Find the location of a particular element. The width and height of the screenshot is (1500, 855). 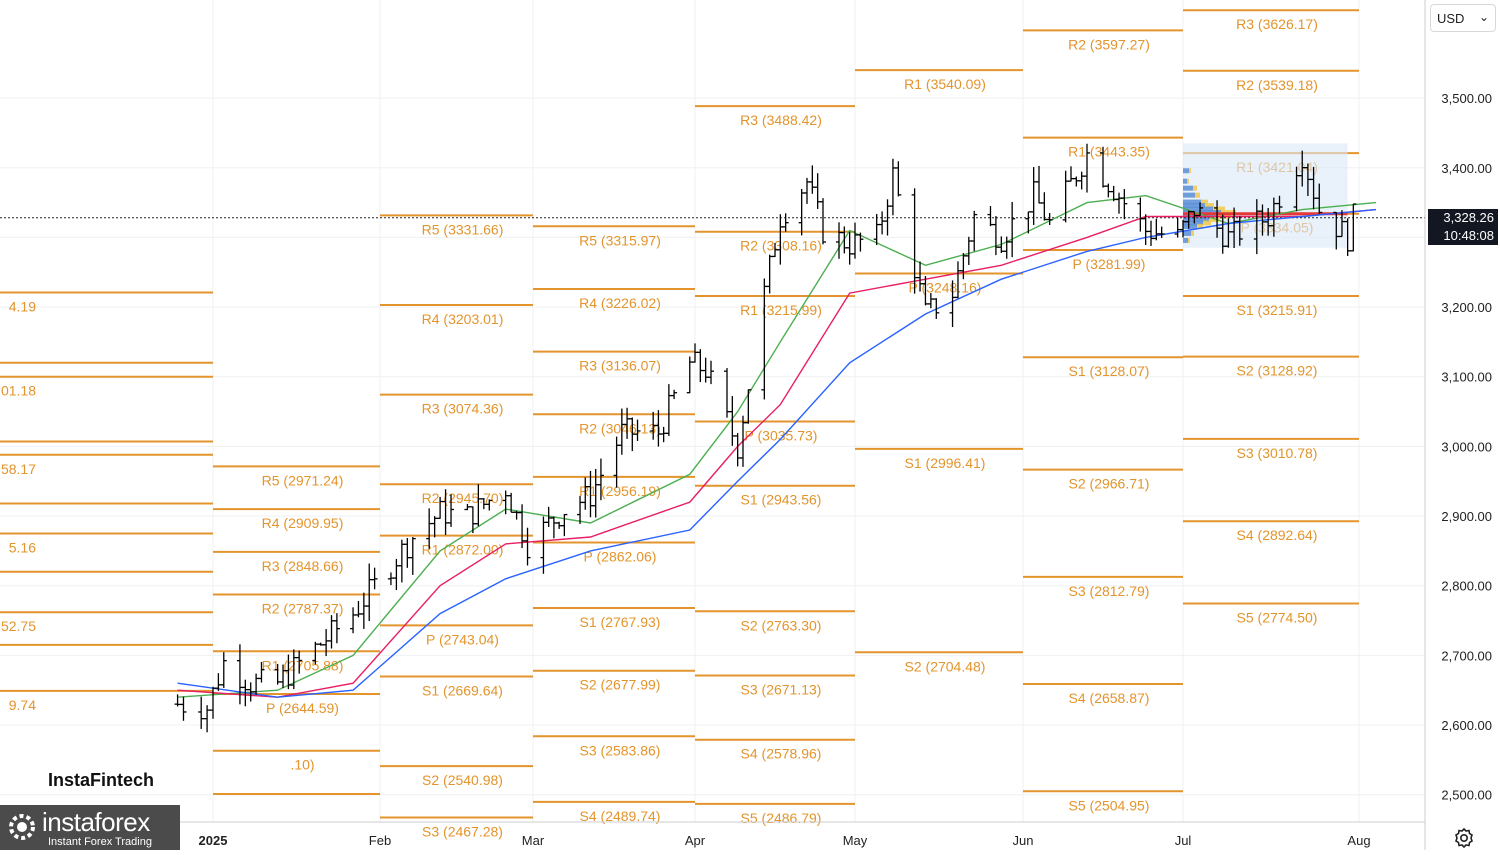

currency-selector: USD ⌄ is located at coordinates (1463, 18).